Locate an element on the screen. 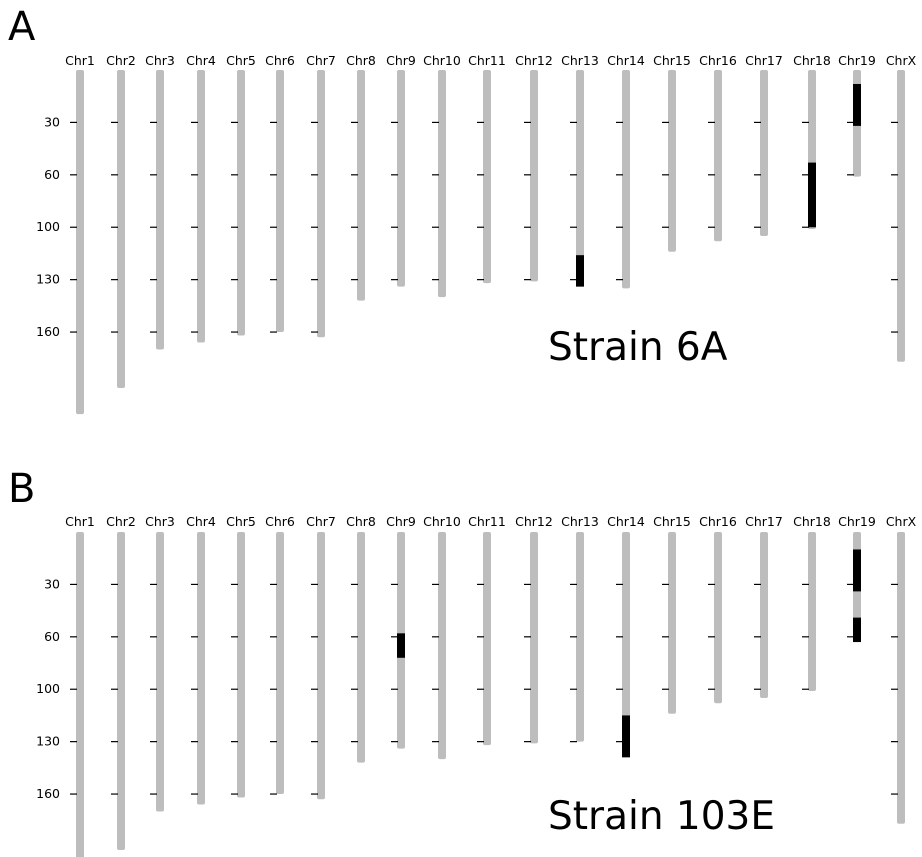 The width and height of the screenshot is (922, 857). chromosome-chr13: Chr13 is located at coordinates (580, 628).